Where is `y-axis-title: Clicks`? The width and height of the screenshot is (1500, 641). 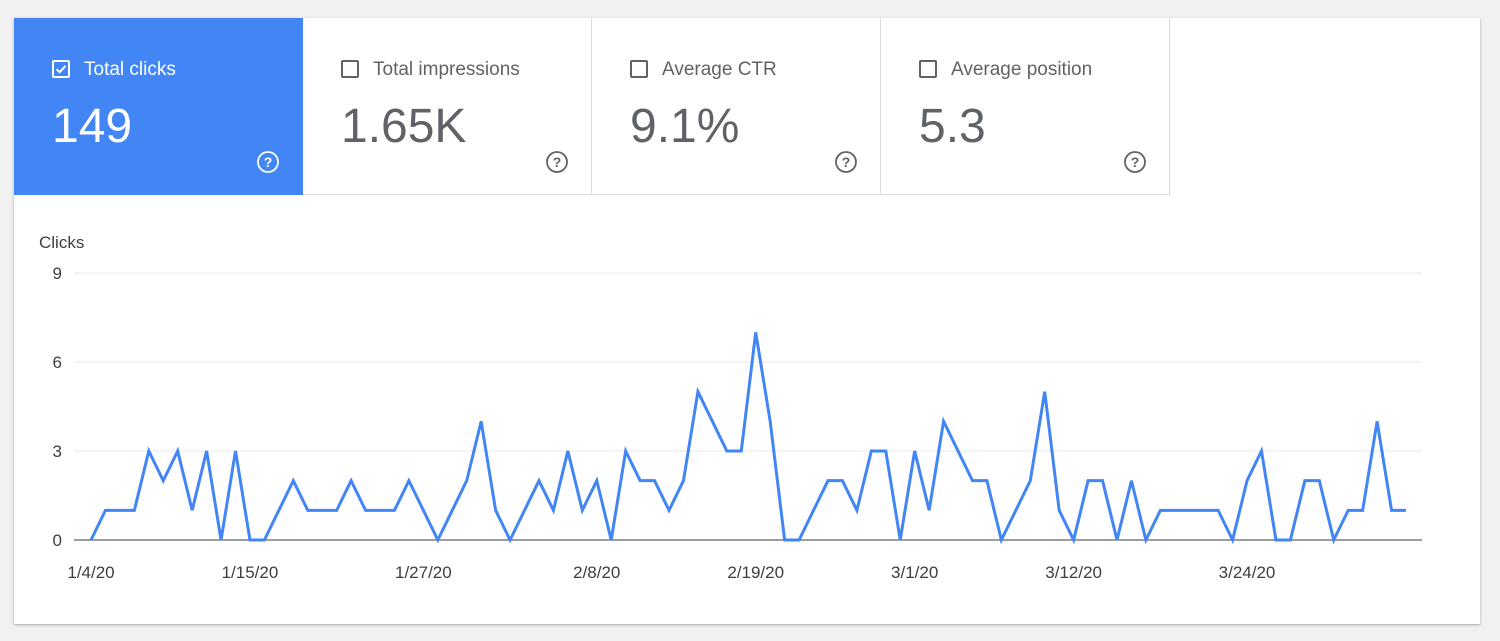
y-axis-title: Clicks is located at coordinates (62, 242).